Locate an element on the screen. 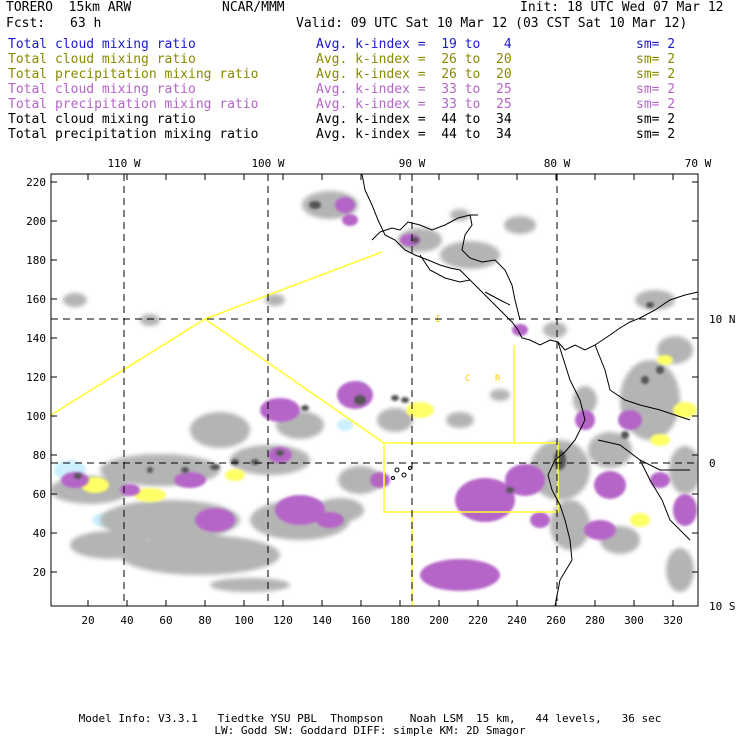 Image resolution: width=740 pixels, height=740 pixels. y-label: 40 is located at coordinates (39, 533).